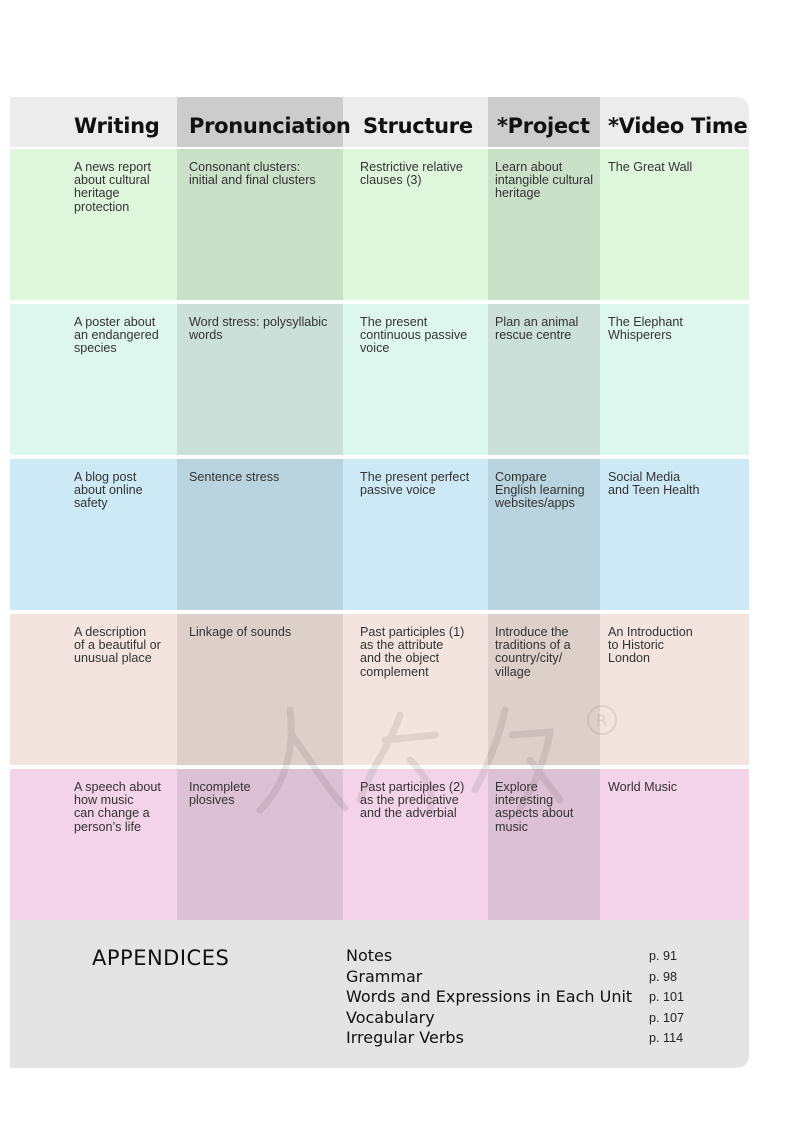 The width and height of the screenshot is (800, 1122). I want to click on header-project: *Project, so click(544, 122).